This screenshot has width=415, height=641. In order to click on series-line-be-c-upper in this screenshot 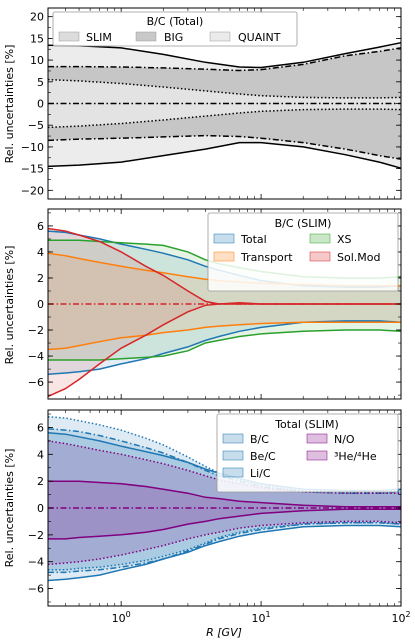, I will do `click(224, 461)`.